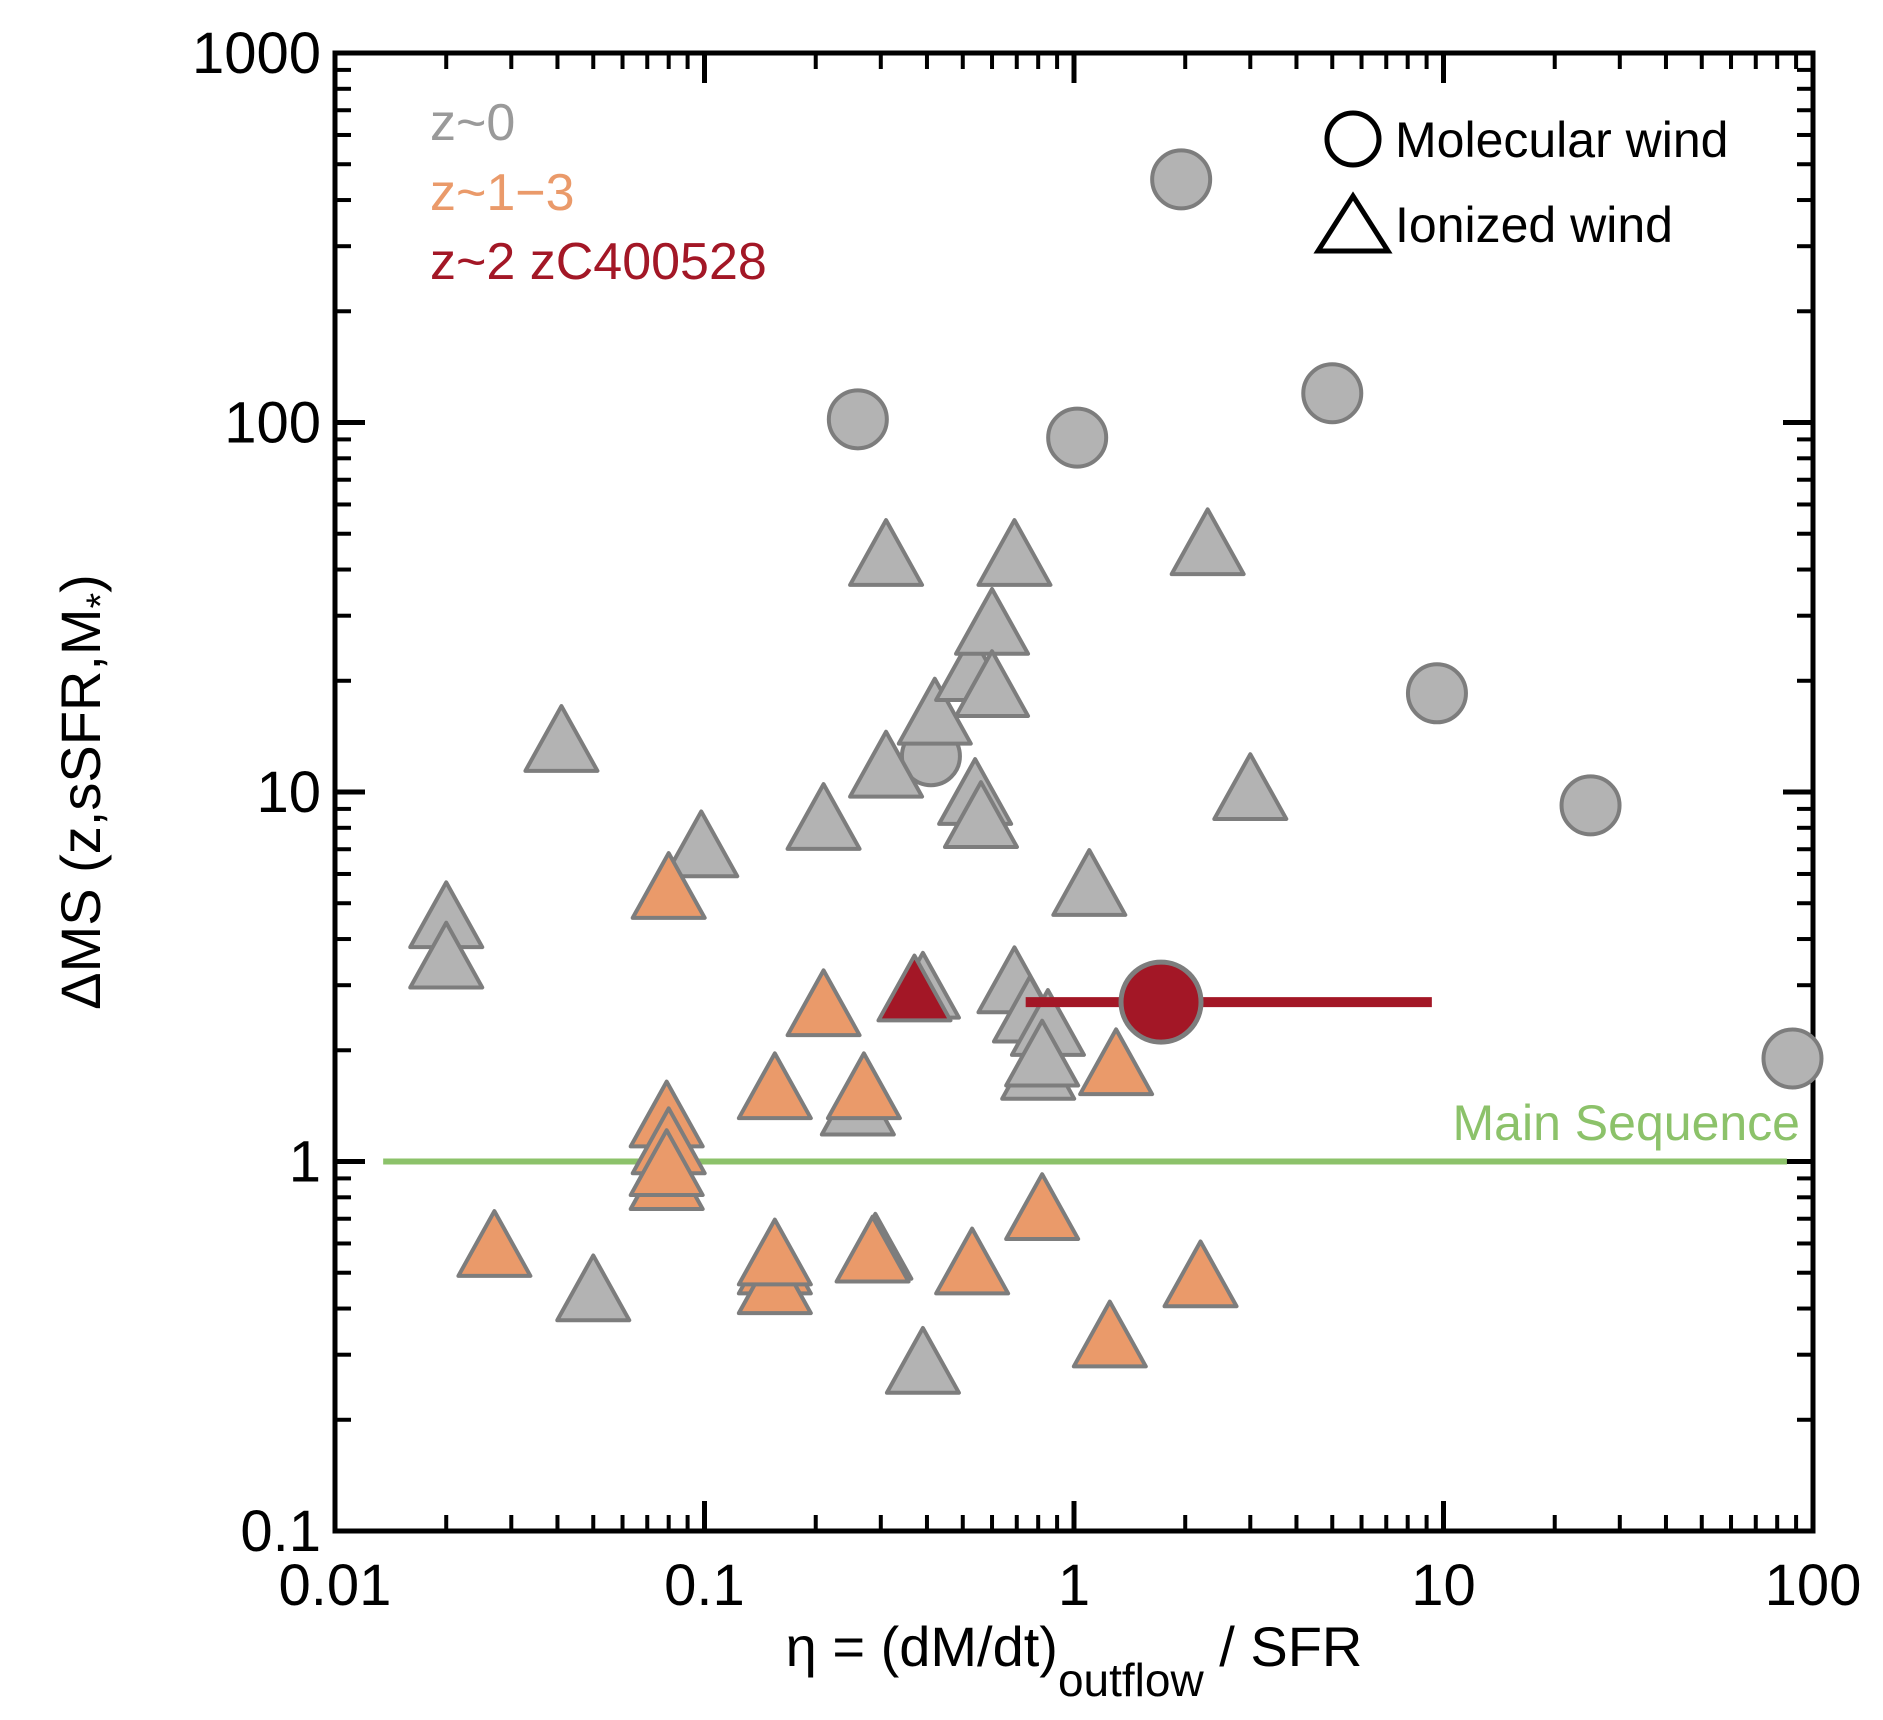 The image size is (1883, 1720). Describe the element at coordinates (598, 192) in the screenshot. I see `color-legend: z~0 z~1−3 z~2 zC400528` at that location.